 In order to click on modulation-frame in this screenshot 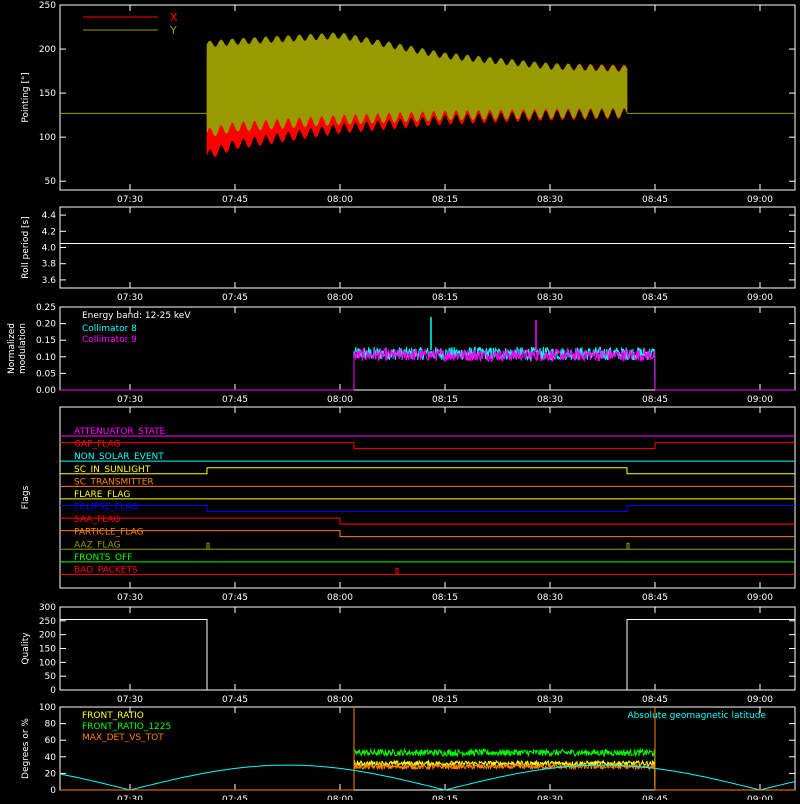, I will do `click(427, 348)`.